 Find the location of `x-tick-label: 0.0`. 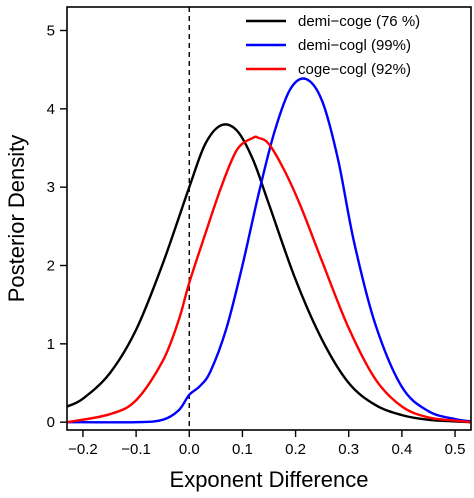

x-tick-label: 0.0 is located at coordinates (189, 449).